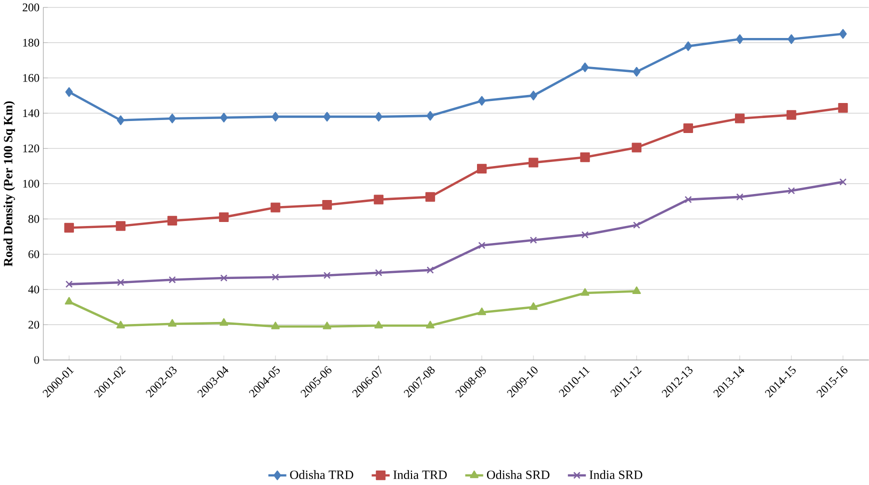 This screenshot has height=485, width=869. What do you see at coordinates (34, 254) in the screenshot?
I see `y-tick-label: 60` at bounding box center [34, 254].